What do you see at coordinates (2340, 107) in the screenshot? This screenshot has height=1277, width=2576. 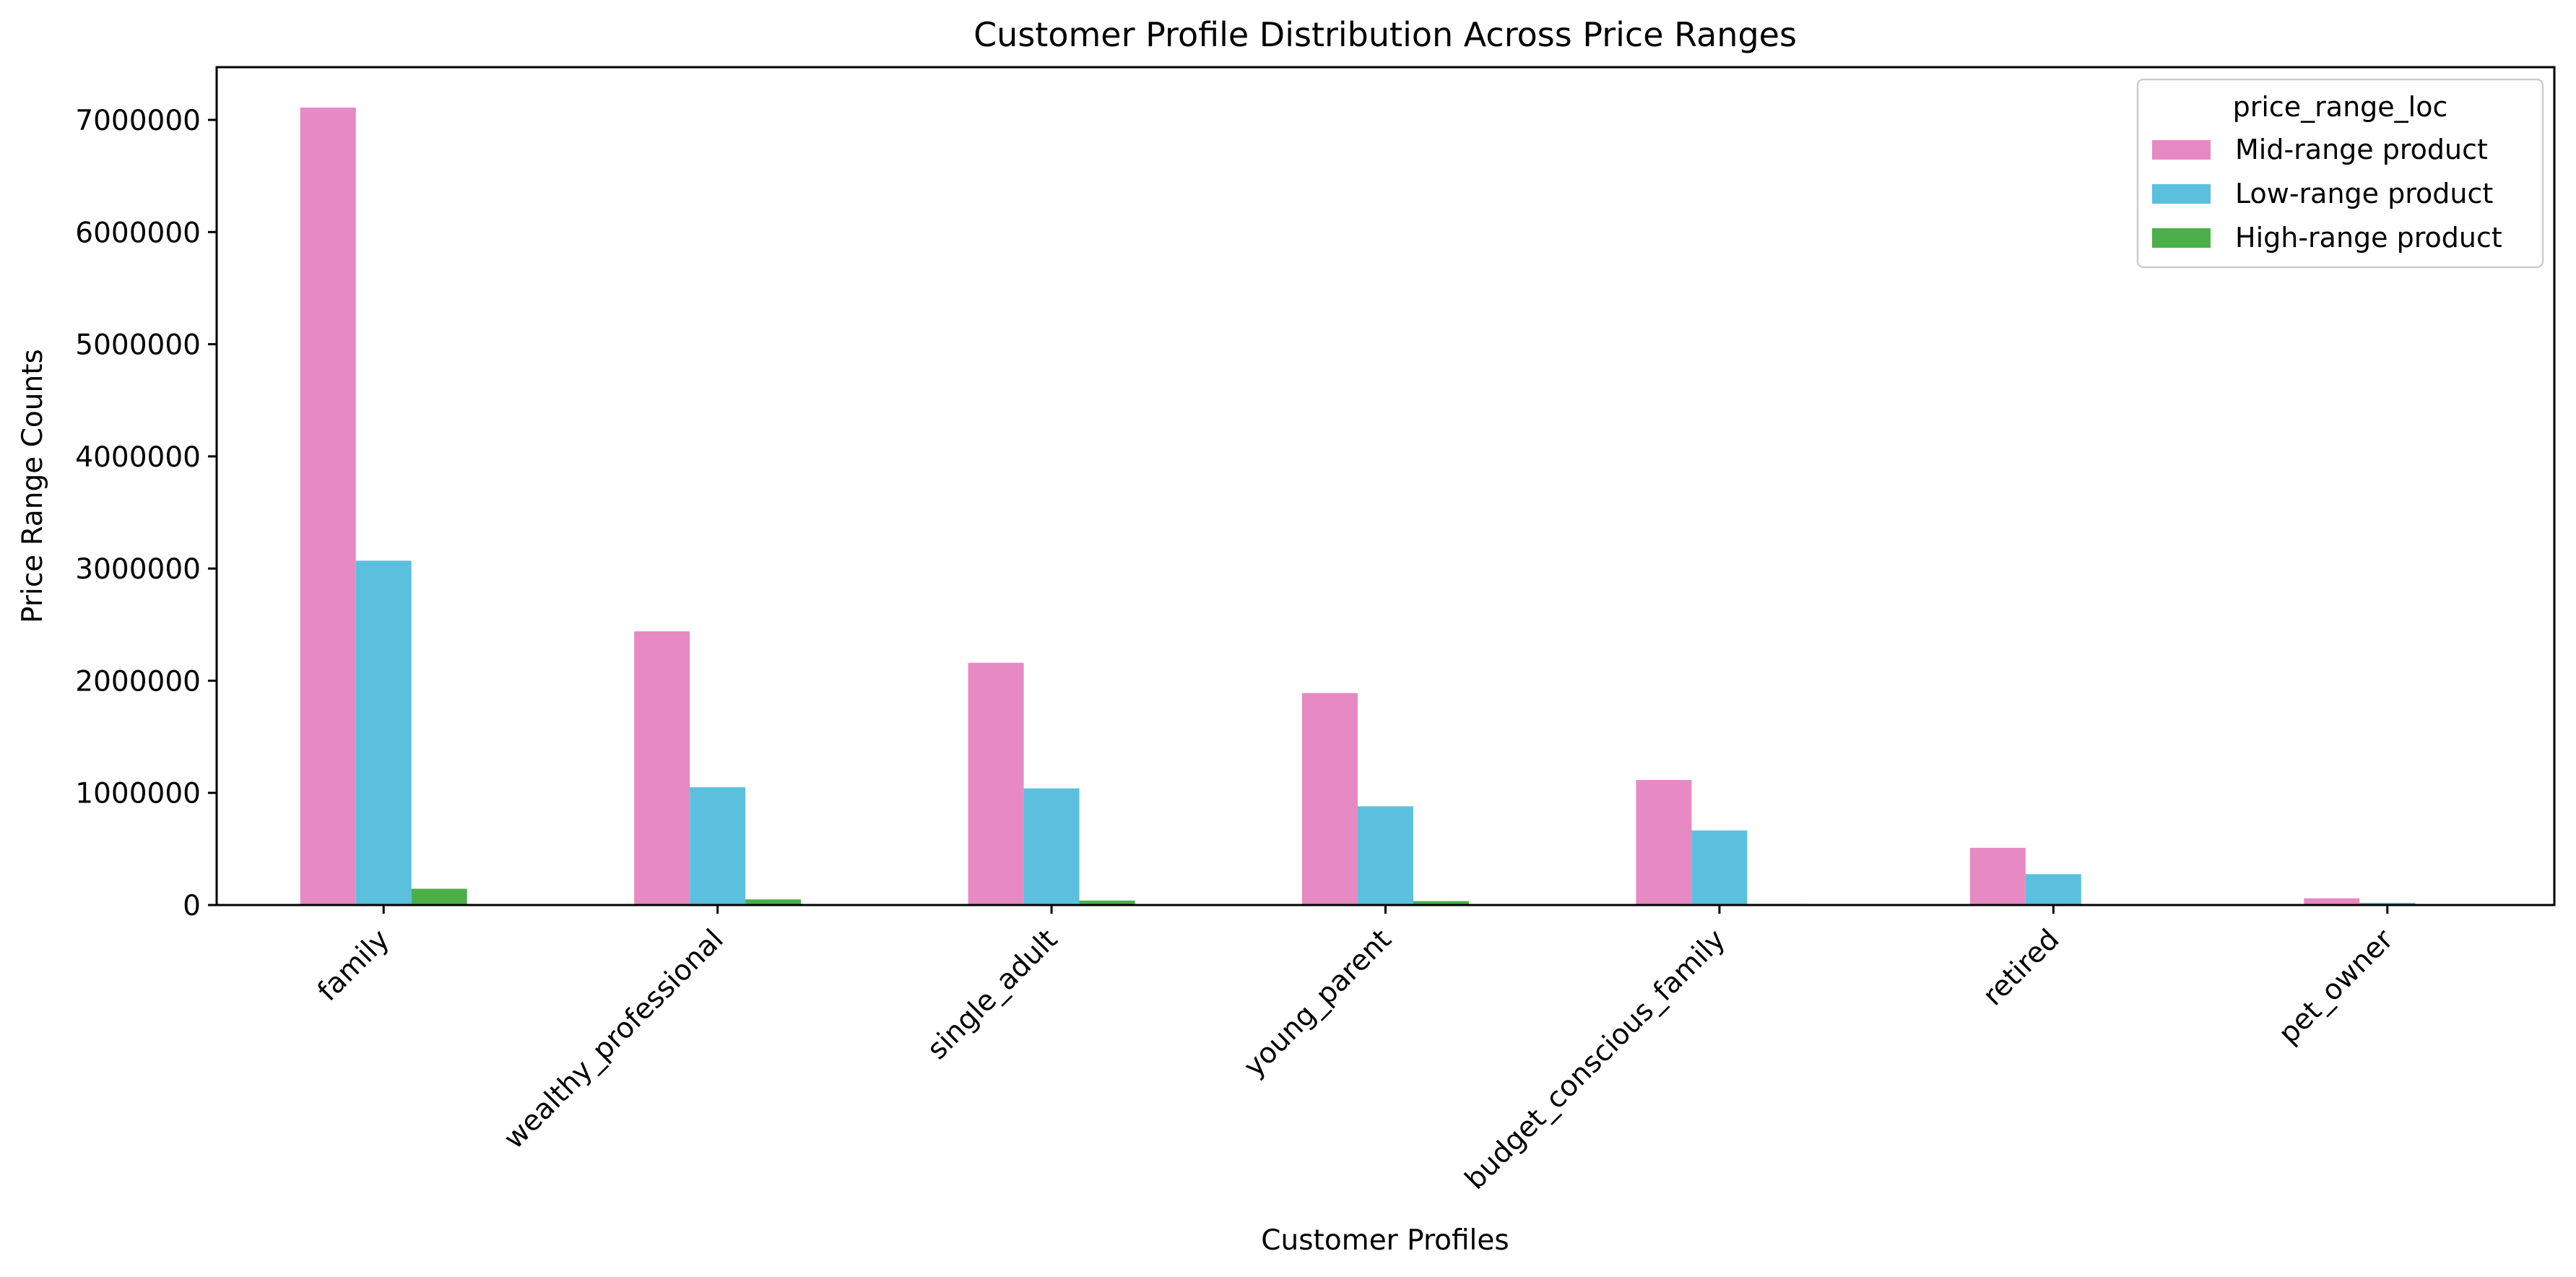 I see `legend-title: price_range_loc` at bounding box center [2340, 107].